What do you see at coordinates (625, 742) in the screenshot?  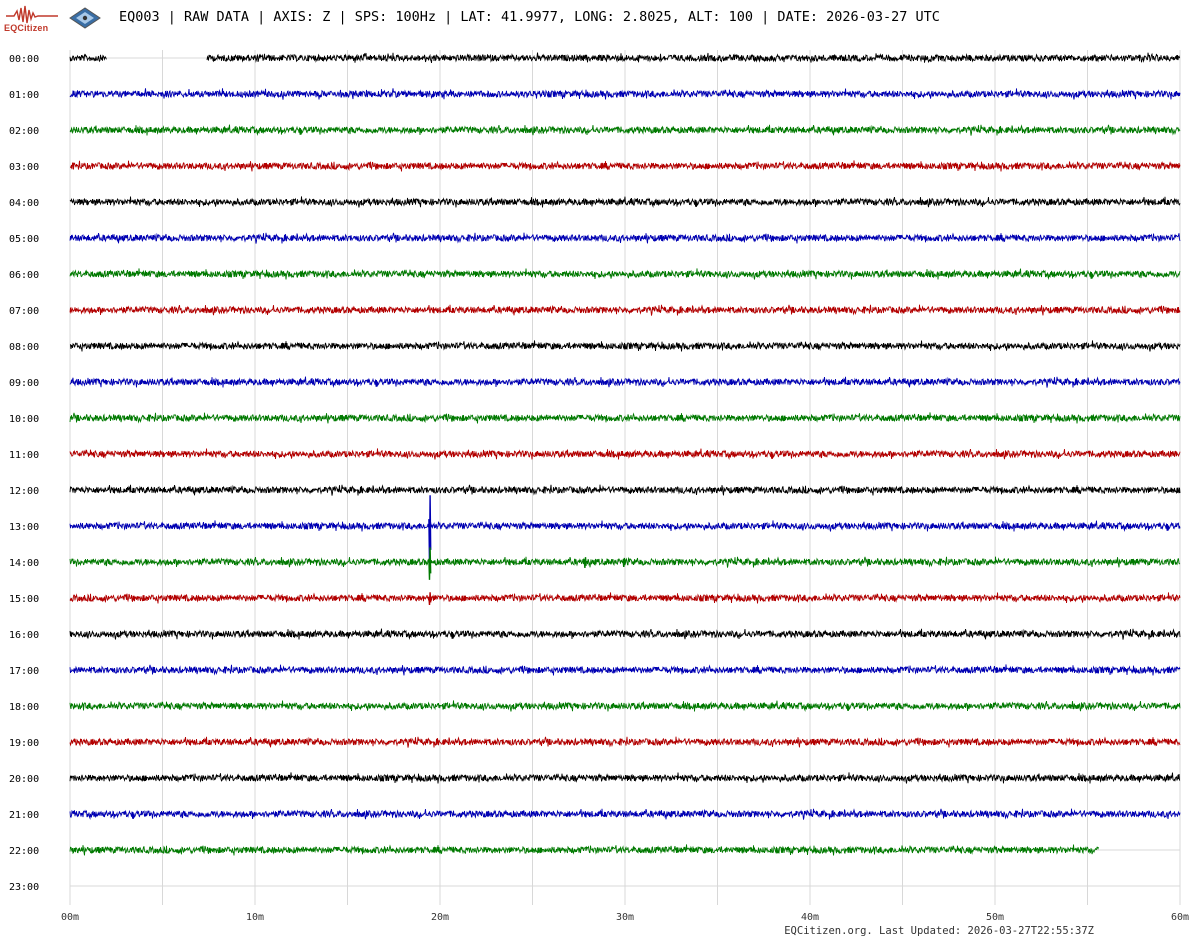 I see `trace-1900` at bounding box center [625, 742].